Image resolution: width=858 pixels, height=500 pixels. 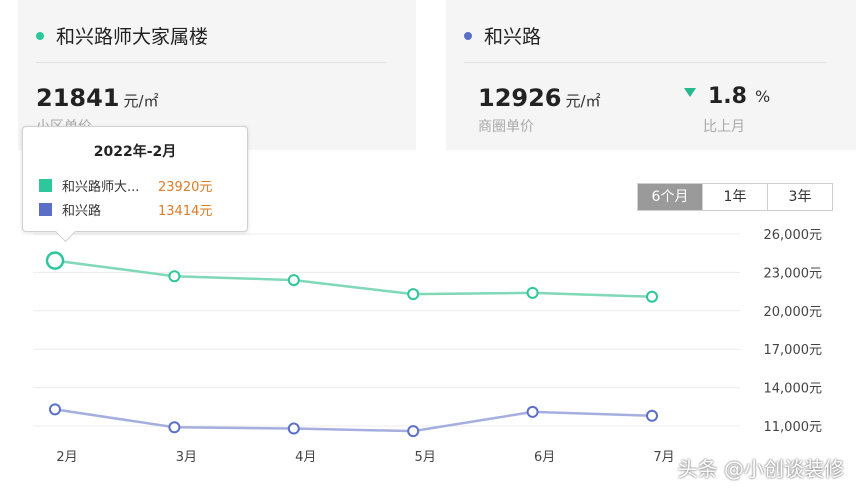 I want to click on tooltip-row: 和兴路师大... 23920元, so click(x=135, y=185).